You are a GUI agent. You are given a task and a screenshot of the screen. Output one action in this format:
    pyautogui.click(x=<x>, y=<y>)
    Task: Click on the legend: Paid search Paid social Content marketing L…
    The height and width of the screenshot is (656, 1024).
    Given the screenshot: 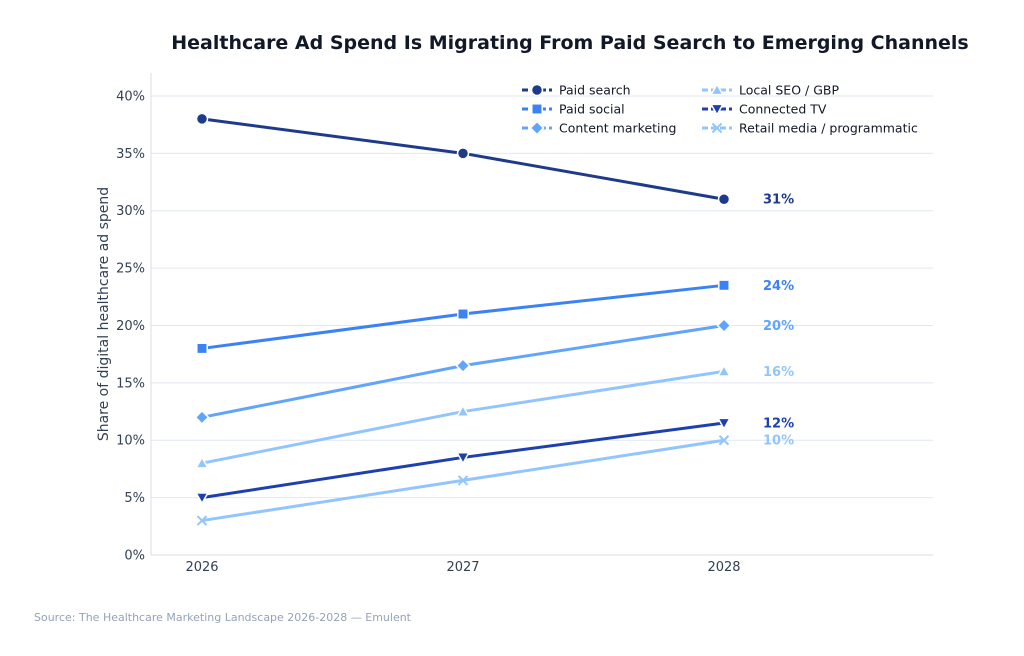 What is the action you would take?
    pyautogui.click(x=720, y=109)
    